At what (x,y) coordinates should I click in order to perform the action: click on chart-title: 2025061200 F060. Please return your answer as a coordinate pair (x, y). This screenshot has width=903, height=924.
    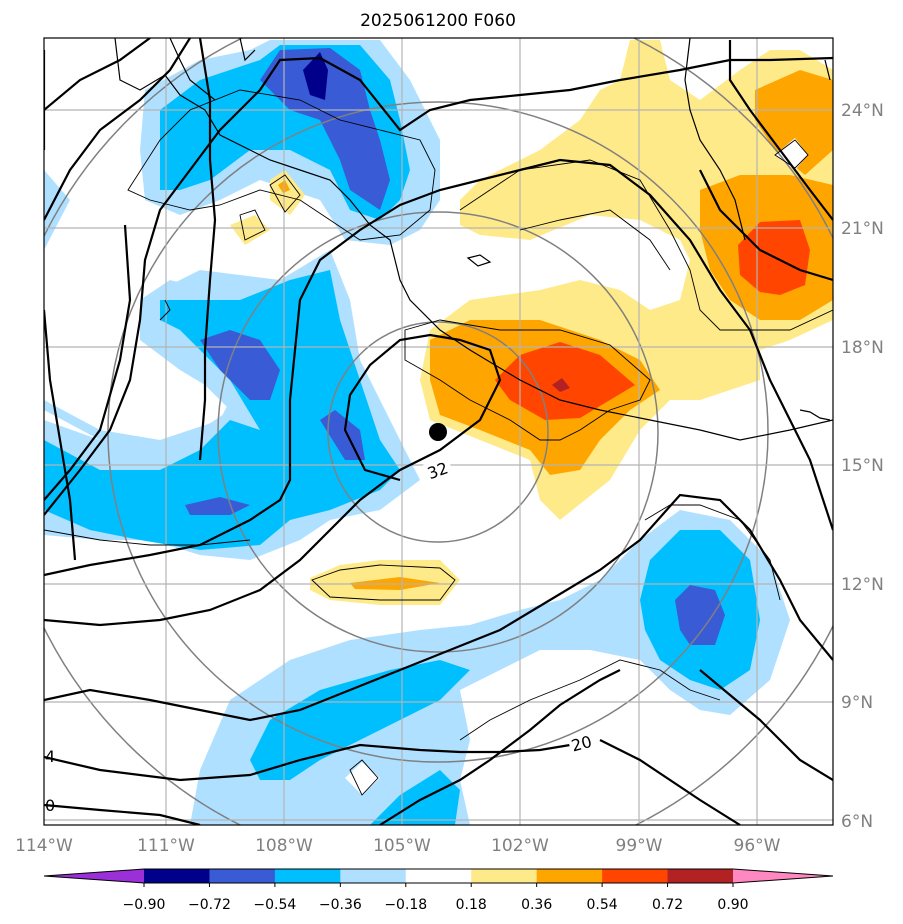
    Looking at the image, I should click on (438, 21).